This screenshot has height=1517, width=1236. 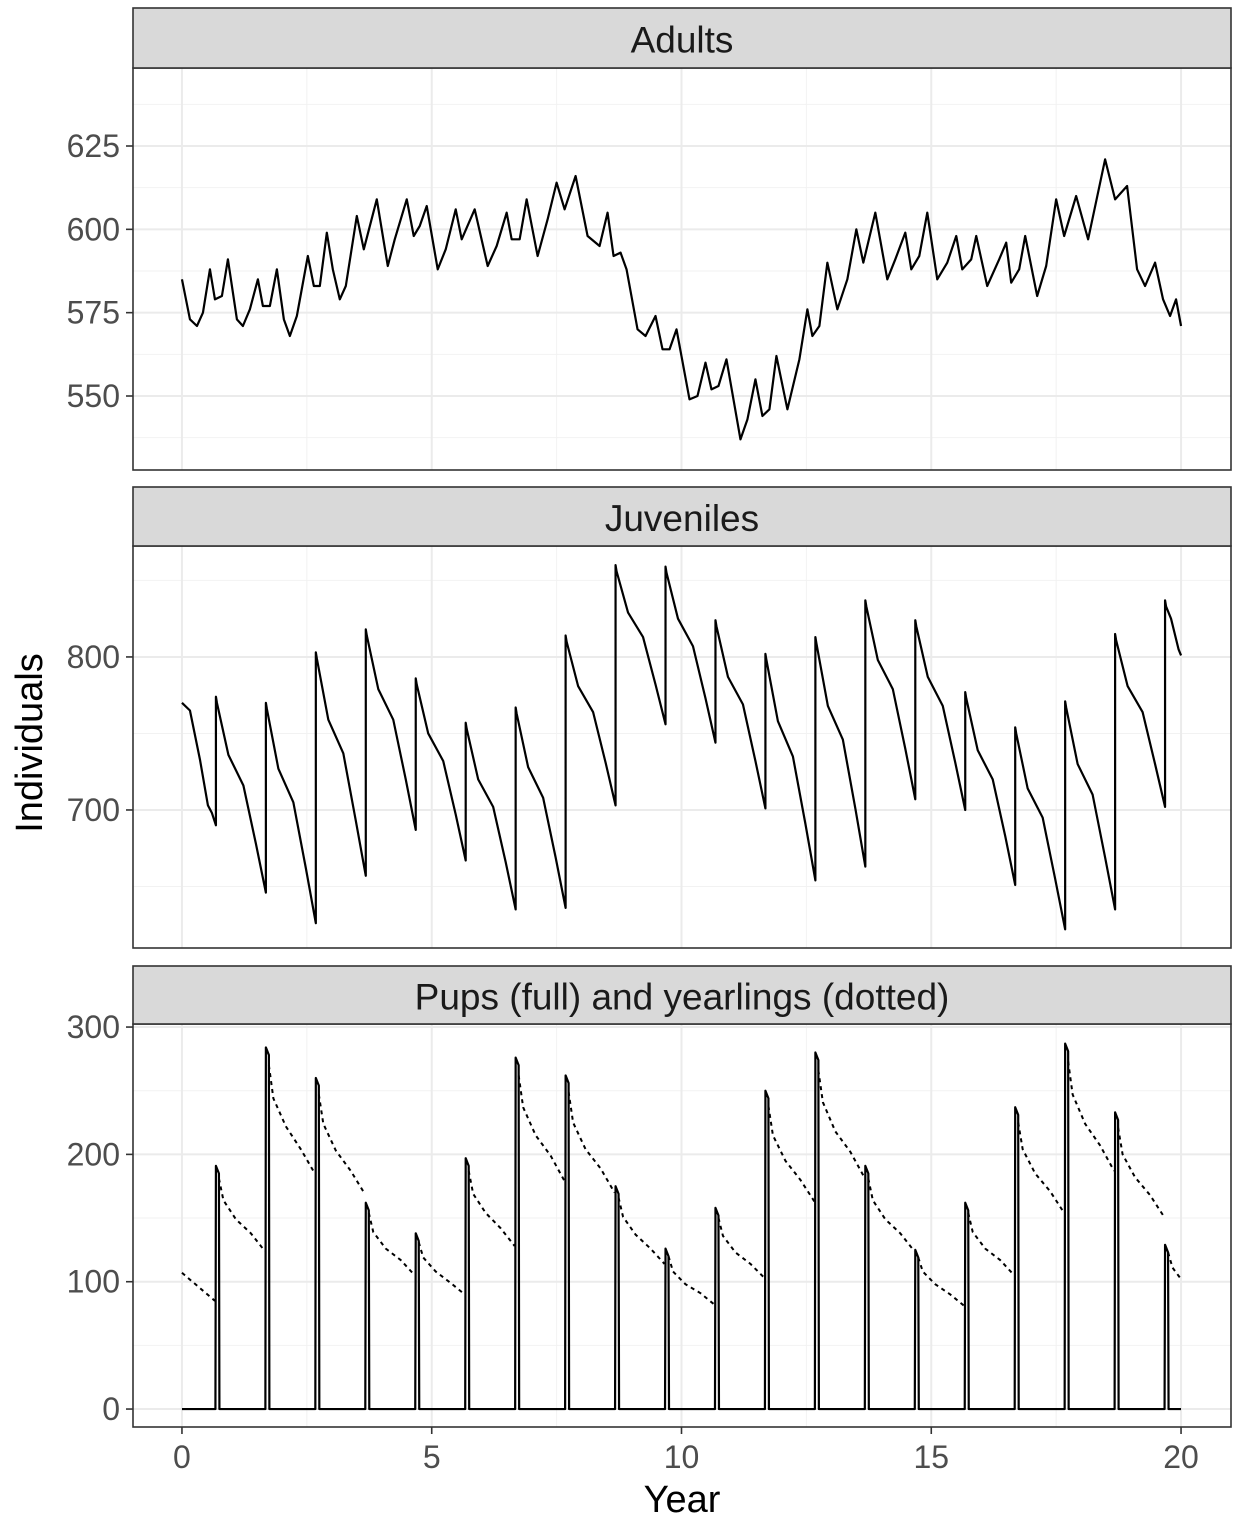 I want to click on x-tick-label: 15, so click(x=931, y=1457).